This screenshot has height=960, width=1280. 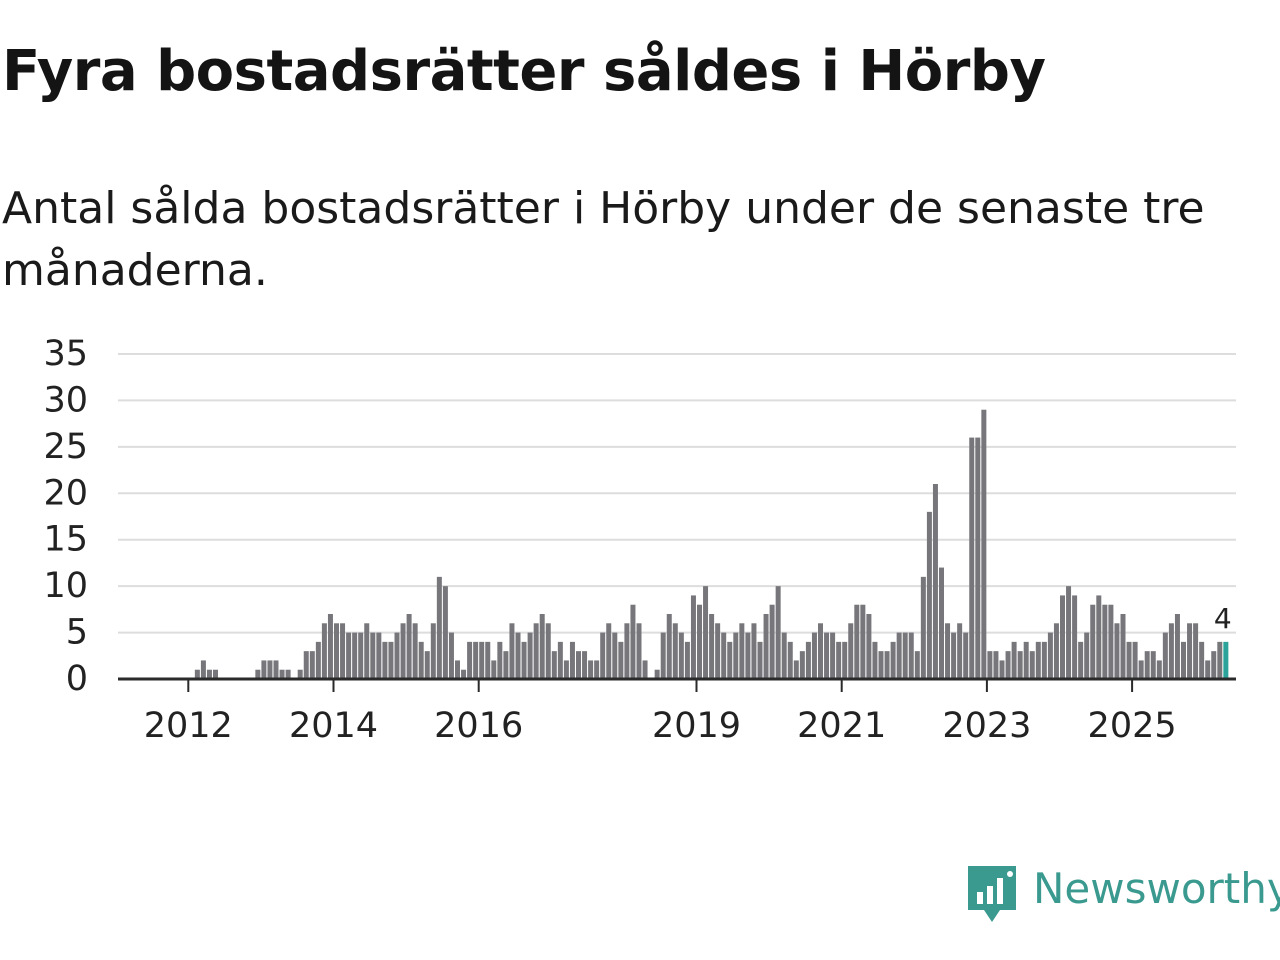 I want to click on y-tick-label: 15, so click(x=65, y=540).